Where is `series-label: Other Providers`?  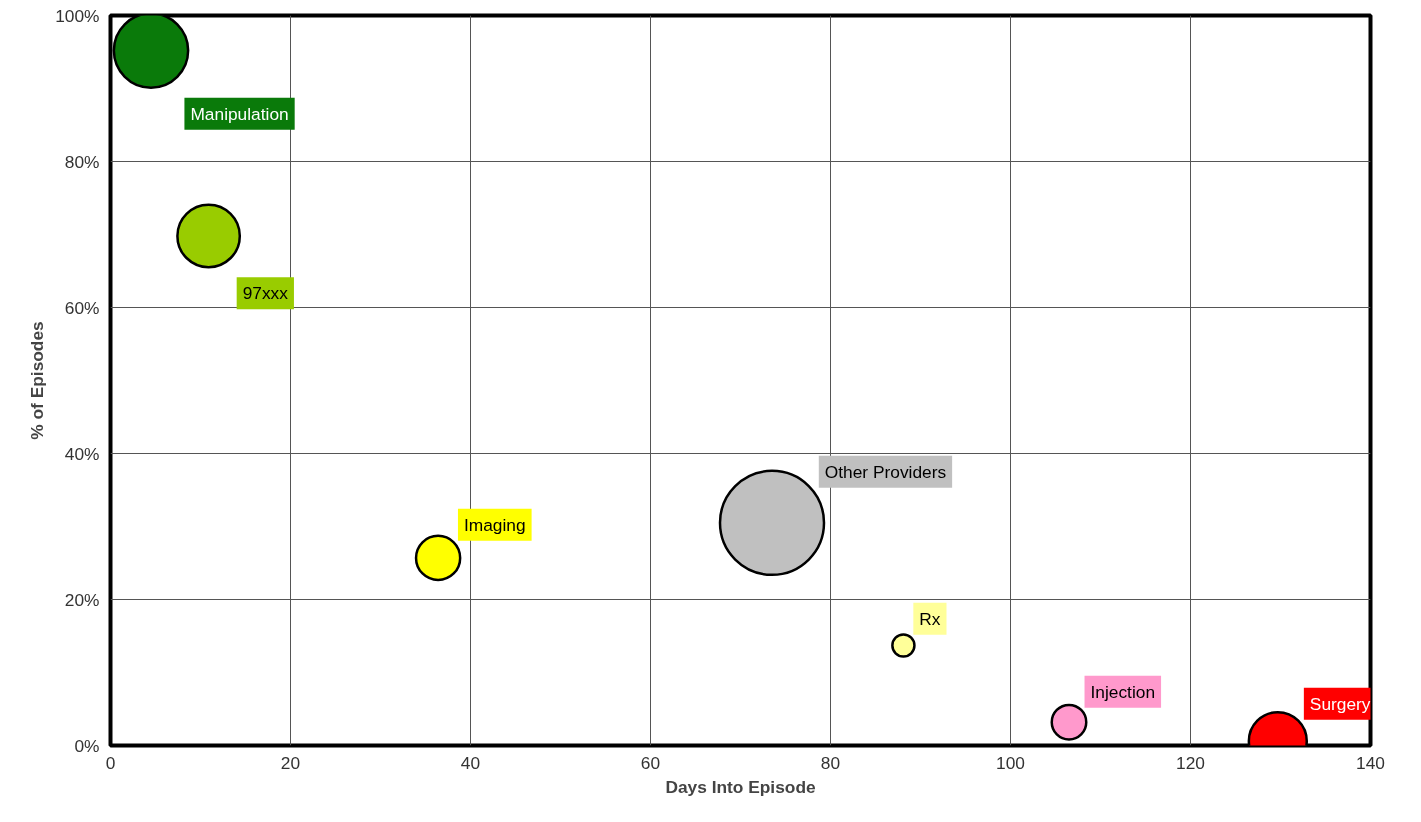
series-label: Other Providers is located at coordinates (885, 471).